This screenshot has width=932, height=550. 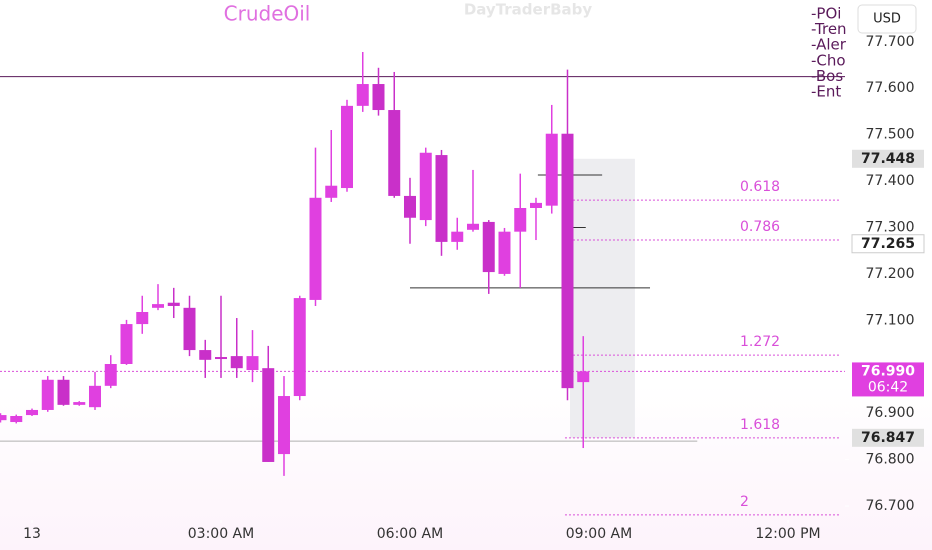 What do you see at coordinates (890, 42) in the screenshot?
I see `y-tick-label: 77.700` at bounding box center [890, 42].